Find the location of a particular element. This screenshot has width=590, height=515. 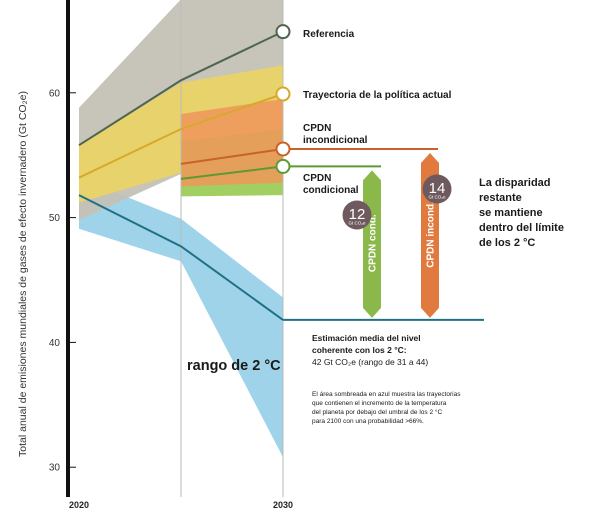

label-condicional-1: CPDN is located at coordinates (317, 178).